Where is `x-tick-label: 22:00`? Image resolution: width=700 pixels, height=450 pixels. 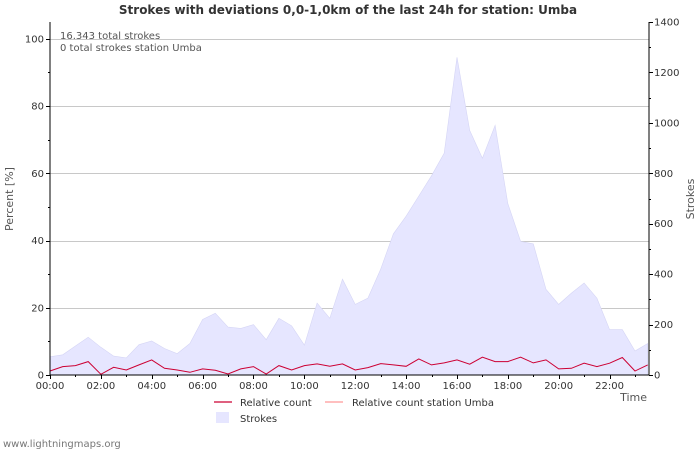
x-tick-label: 22:00 is located at coordinates (609, 386).